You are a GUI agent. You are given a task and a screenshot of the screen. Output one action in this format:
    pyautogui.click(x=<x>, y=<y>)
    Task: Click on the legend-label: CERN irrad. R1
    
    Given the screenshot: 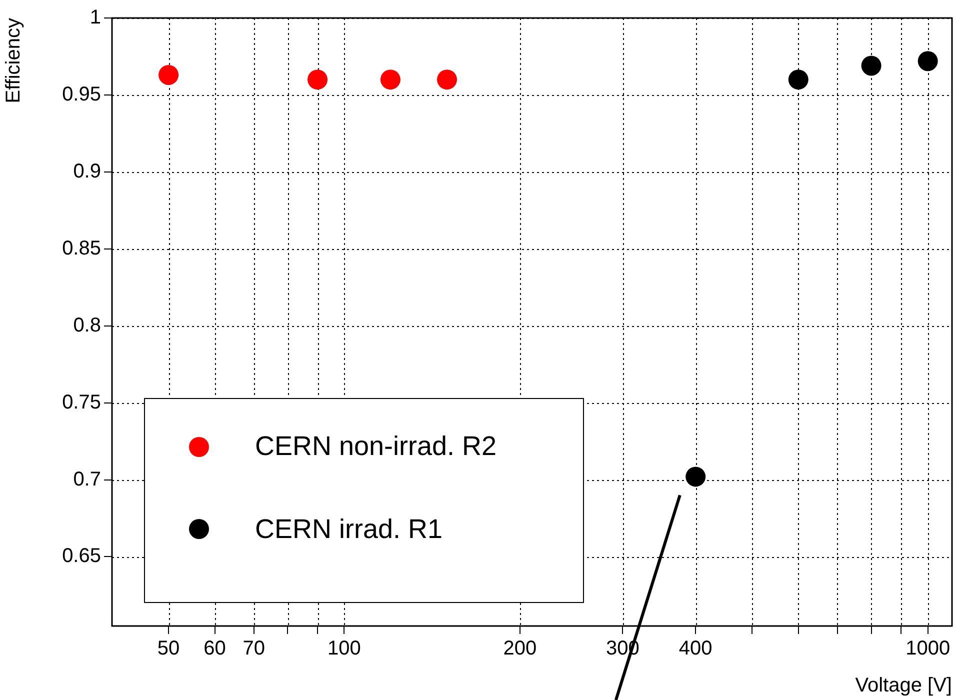 What is the action you would take?
    pyautogui.click(x=349, y=529)
    